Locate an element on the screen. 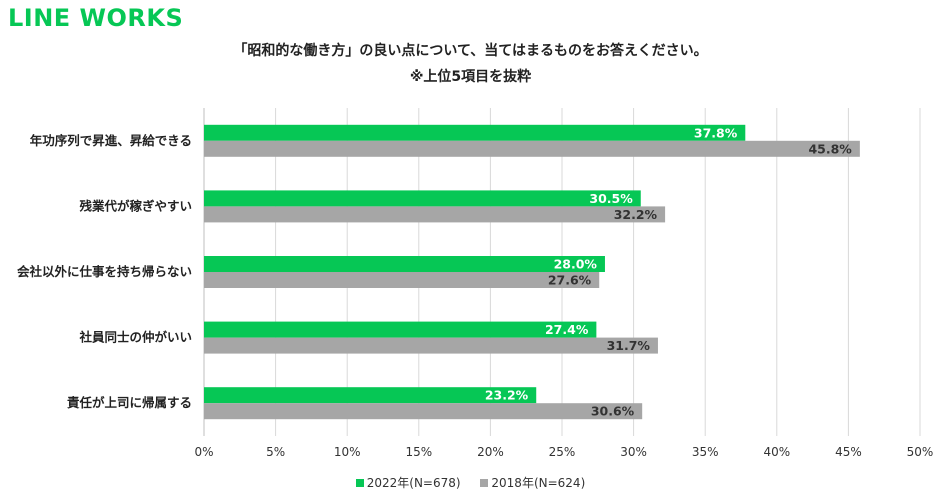 This screenshot has width=941, height=497. category-label: 社員同士の仲がいい is located at coordinates (135, 337).